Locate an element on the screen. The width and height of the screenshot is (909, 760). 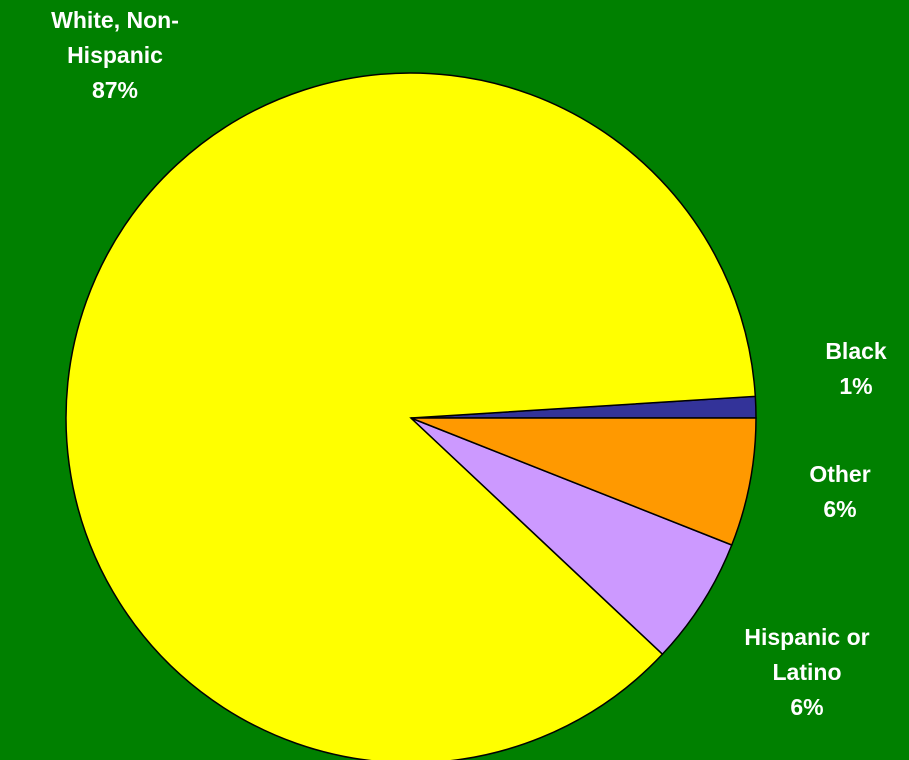
pie-slice-hispanic-or-latino is located at coordinates (571, 536).